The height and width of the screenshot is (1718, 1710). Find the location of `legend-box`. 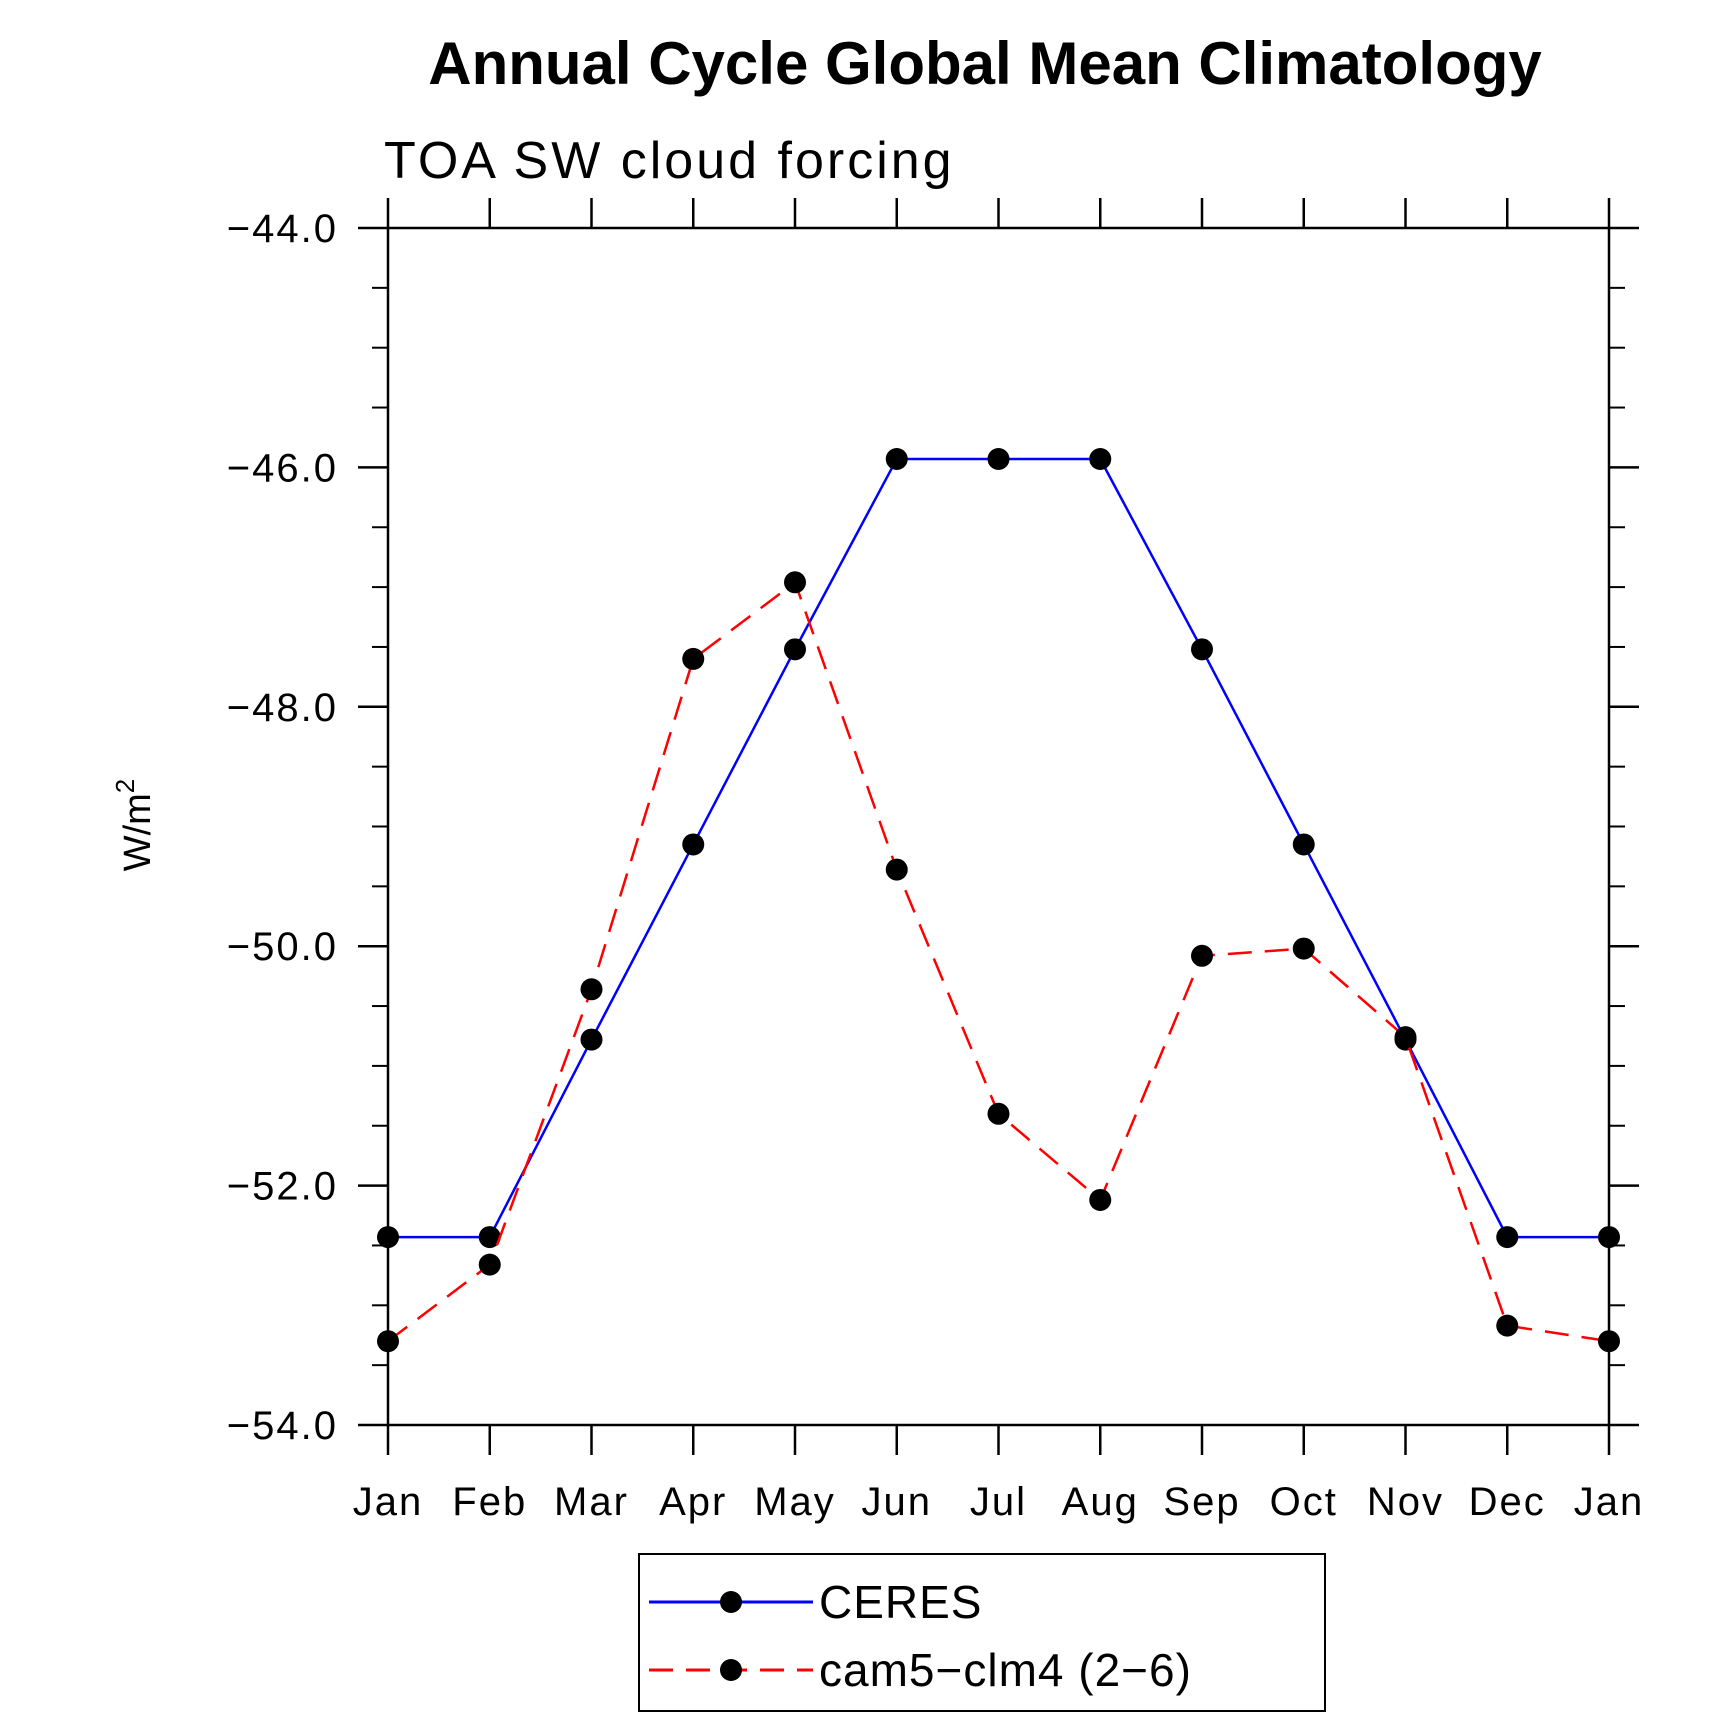

legend-box is located at coordinates (982, 1632).